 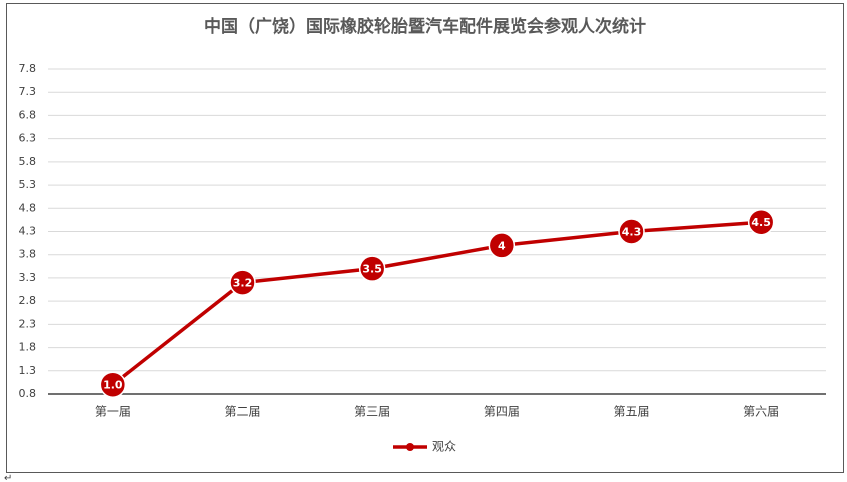 What do you see at coordinates (28, 138) in the screenshot?
I see `y-tick-label: 6.3` at bounding box center [28, 138].